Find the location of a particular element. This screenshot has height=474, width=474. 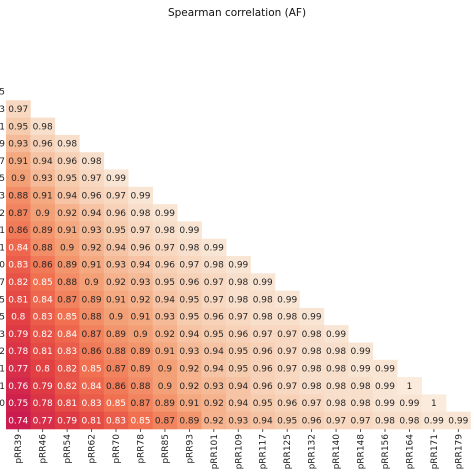

row-tick-label: 2 is located at coordinates (2, 214).